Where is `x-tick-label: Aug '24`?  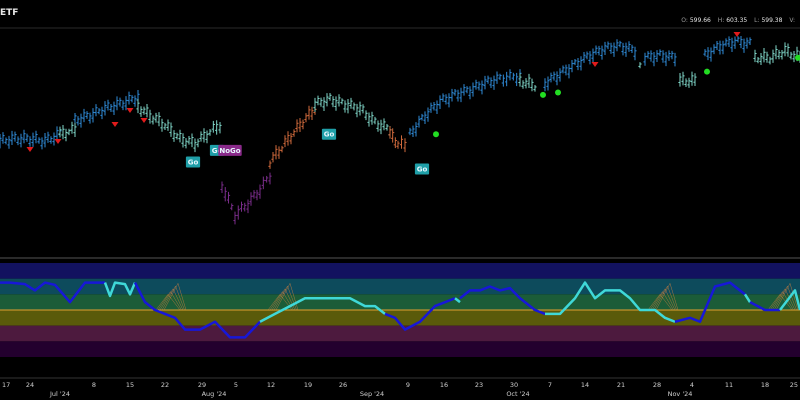 x-tick-label: Aug '24 is located at coordinates (214, 394).